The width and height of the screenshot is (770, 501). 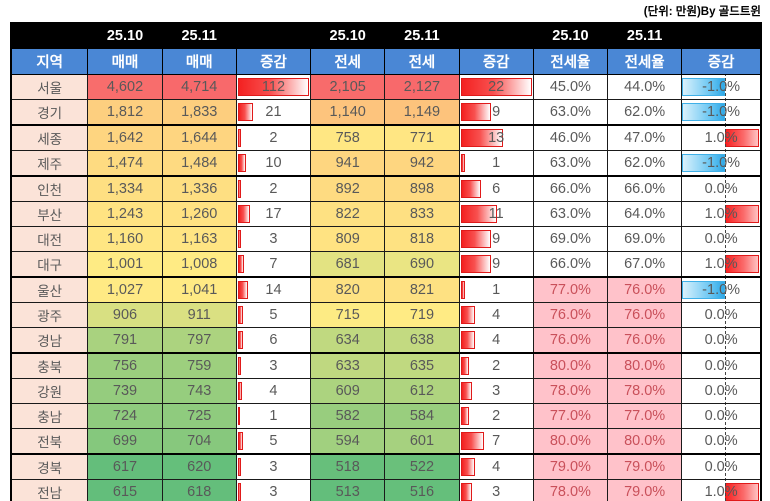 I want to click on cell-value: 719, so click(x=422, y=315).